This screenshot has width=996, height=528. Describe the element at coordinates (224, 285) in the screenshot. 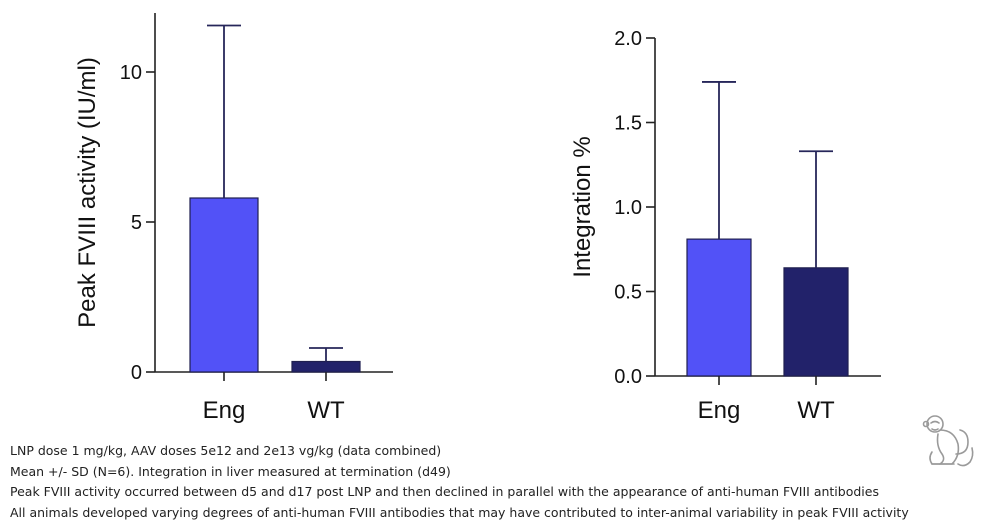

I see `left-bar-eng` at that location.